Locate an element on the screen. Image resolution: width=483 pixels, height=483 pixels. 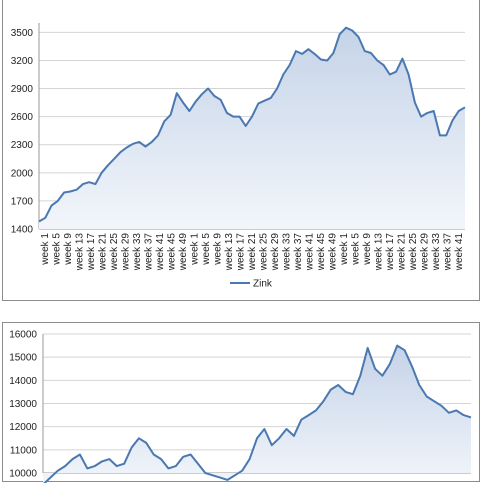
y-tick-label: 2300 is located at coordinates (22, 145).